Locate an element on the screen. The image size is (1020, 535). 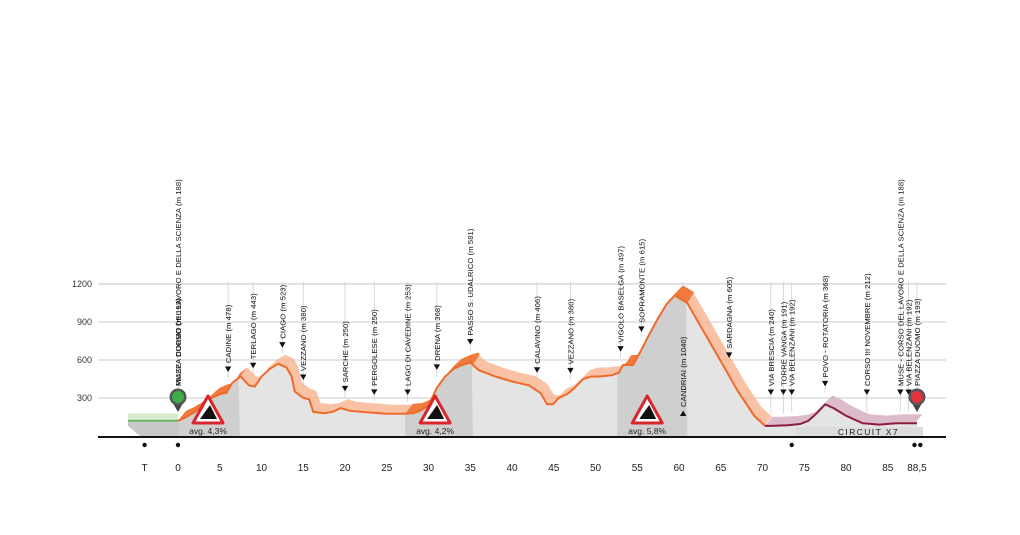
circuit-box is located at coordinates (859, 432).